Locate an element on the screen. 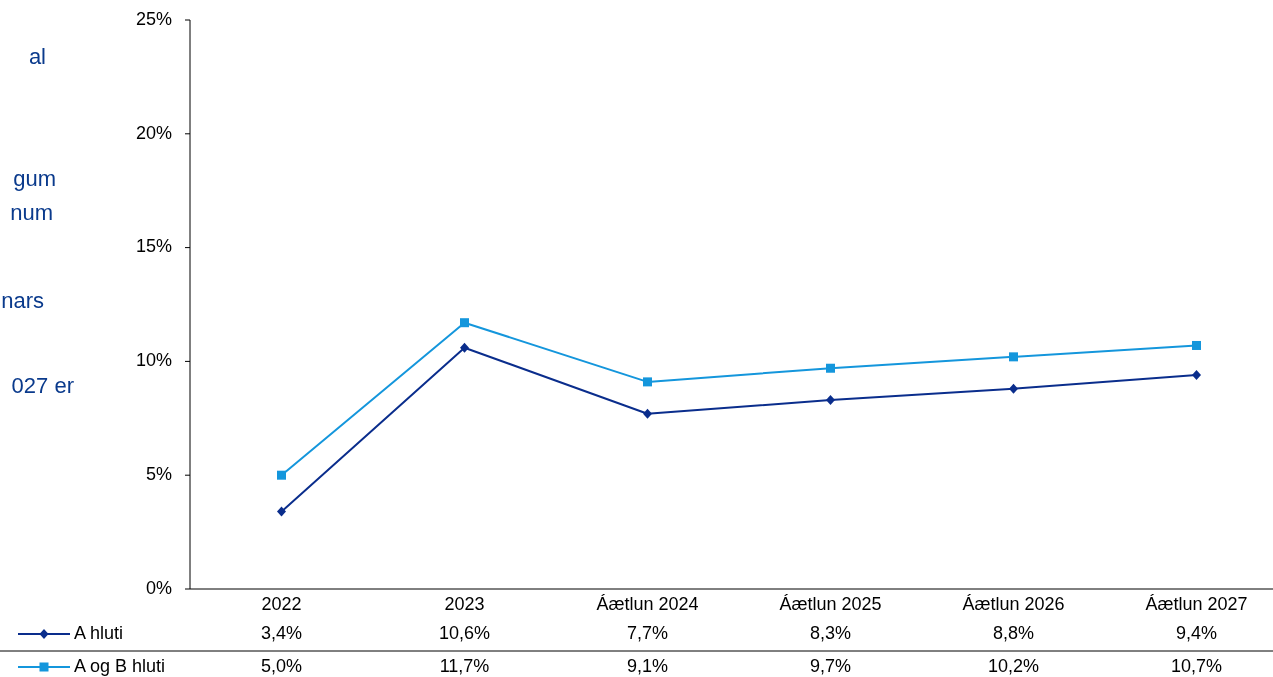  data-label: 3,4% is located at coordinates (281, 632).